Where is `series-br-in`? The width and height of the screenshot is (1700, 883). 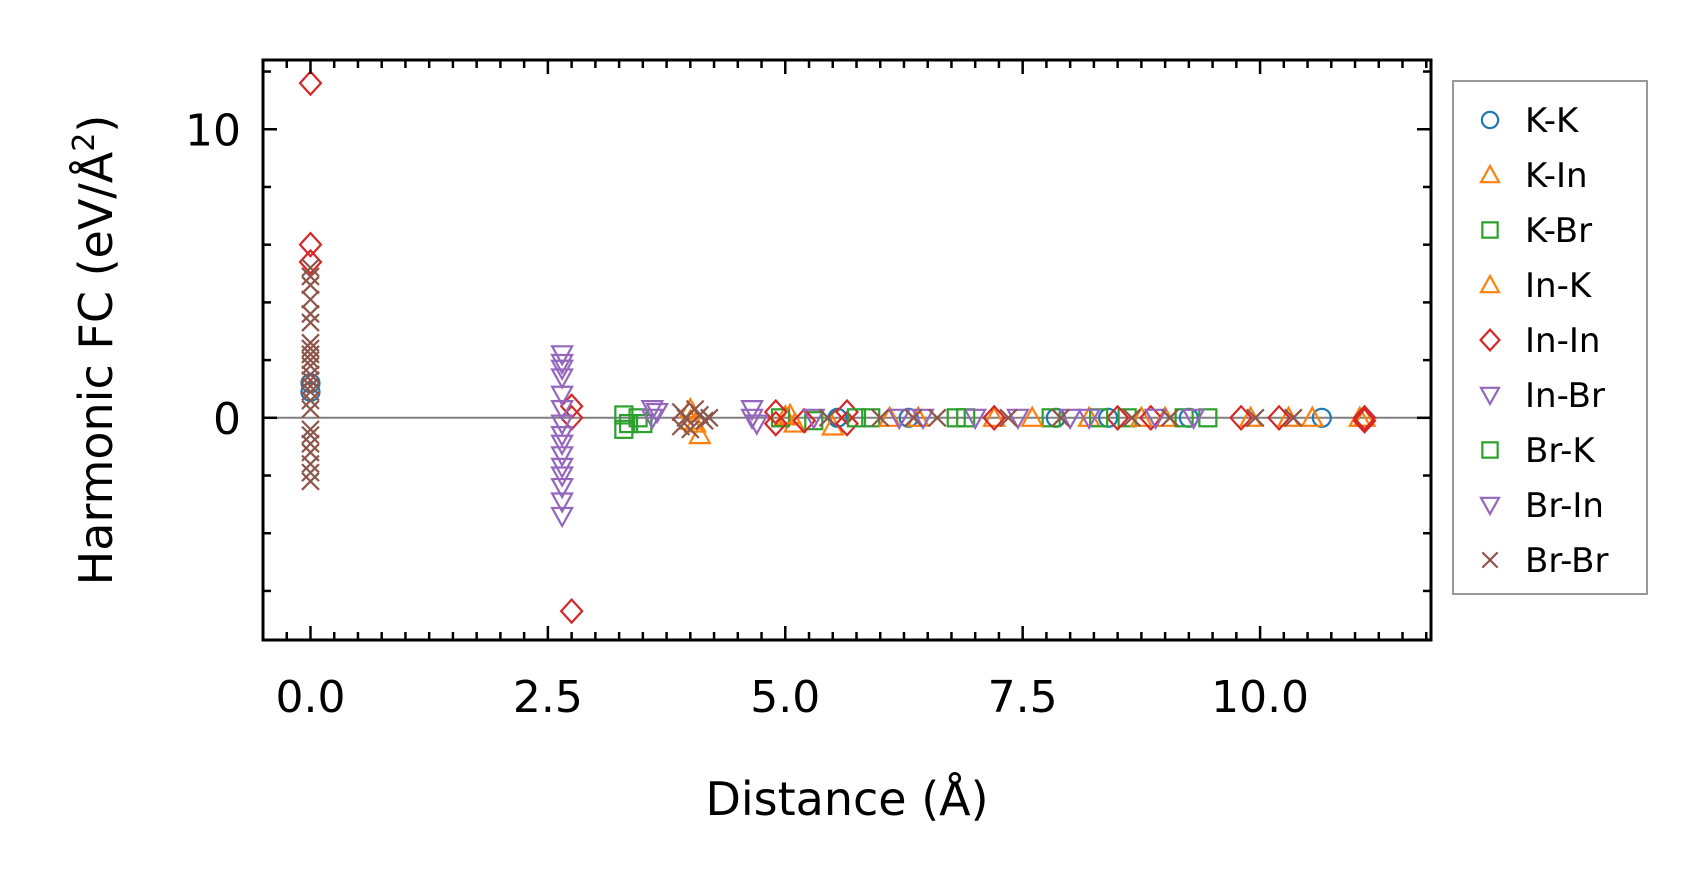
series-br-in is located at coordinates (923, 418).